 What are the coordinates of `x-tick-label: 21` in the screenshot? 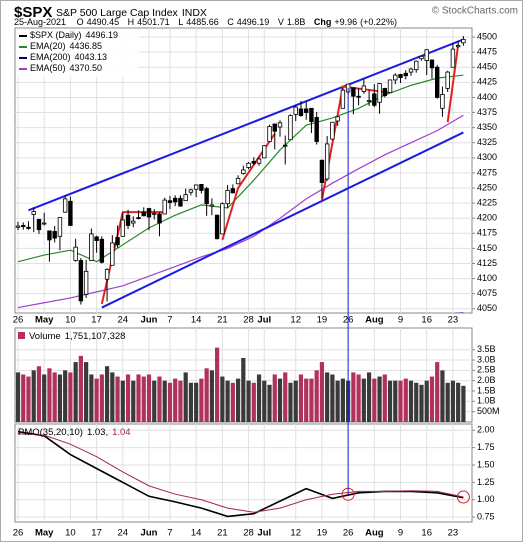 It's located at (222, 533).